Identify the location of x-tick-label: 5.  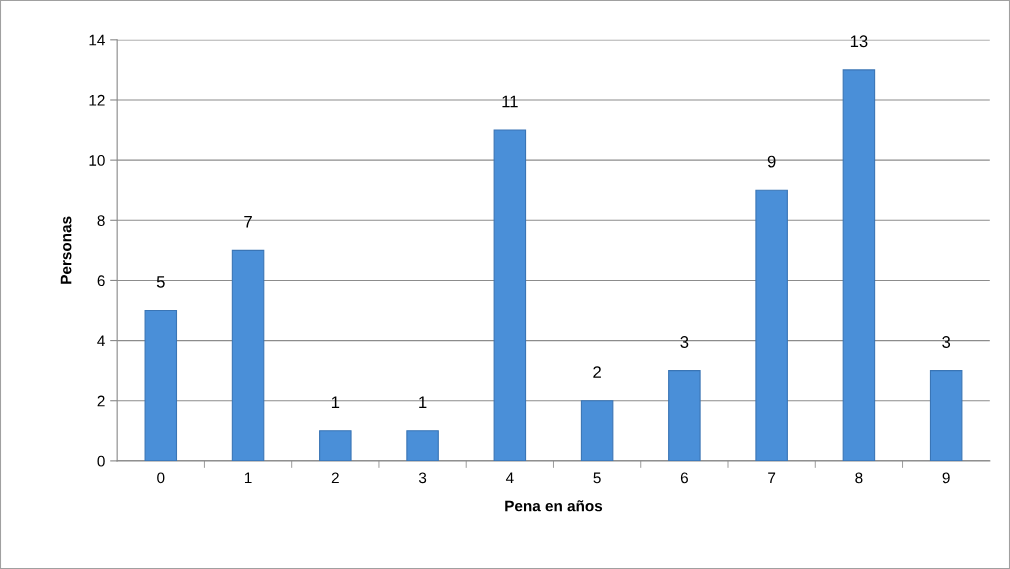
(597, 478).